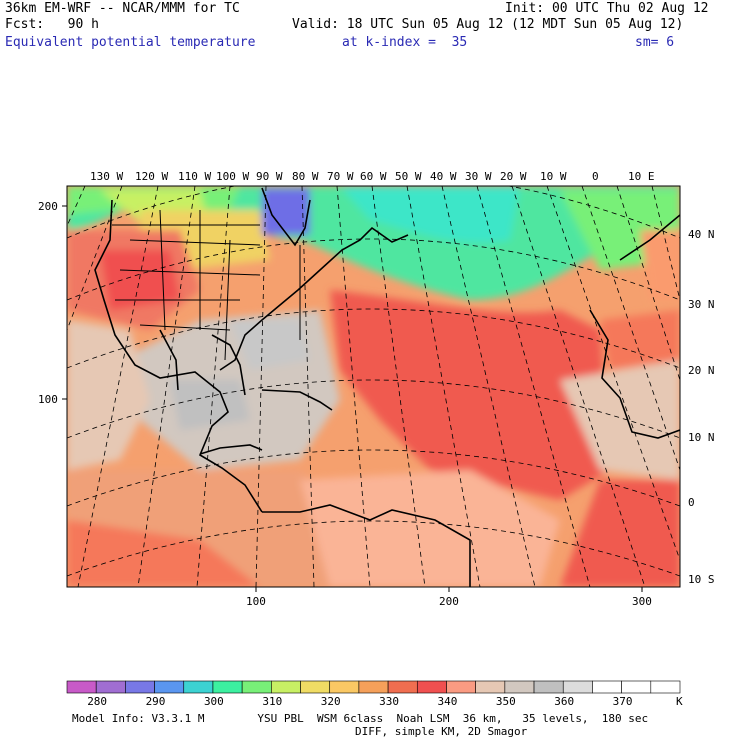 The width and height of the screenshot is (740, 740). I want to click on colorbar-label: 360, so click(564, 701).